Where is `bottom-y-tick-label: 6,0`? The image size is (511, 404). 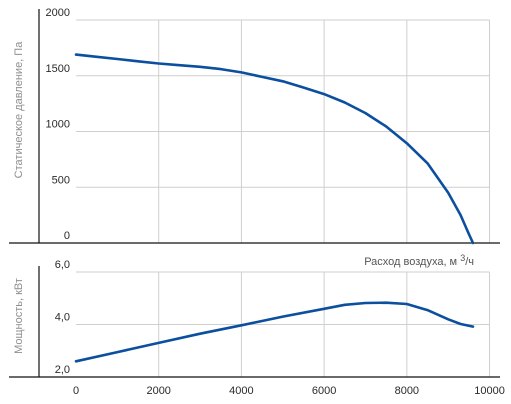
bottom-y-tick-label: 6,0 is located at coordinates (62, 265).